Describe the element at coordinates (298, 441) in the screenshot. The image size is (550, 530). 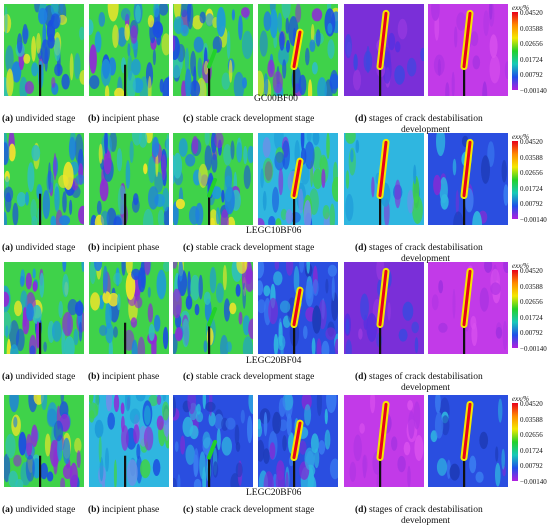
I see `strain-map-row4-panel4` at that location.